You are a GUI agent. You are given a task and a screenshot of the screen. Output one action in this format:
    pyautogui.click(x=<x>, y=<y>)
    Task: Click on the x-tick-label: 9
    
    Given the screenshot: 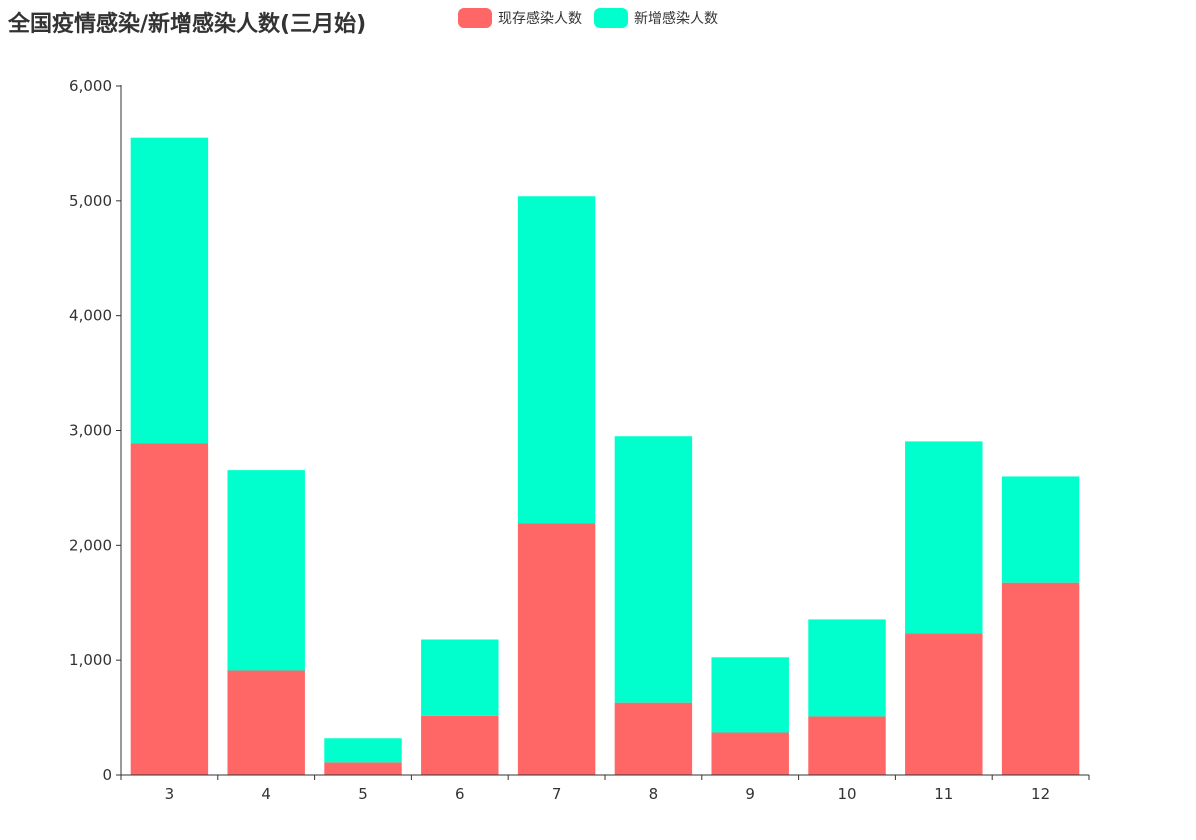 What is the action you would take?
    pyautogui.click(x=750, y=794)
    